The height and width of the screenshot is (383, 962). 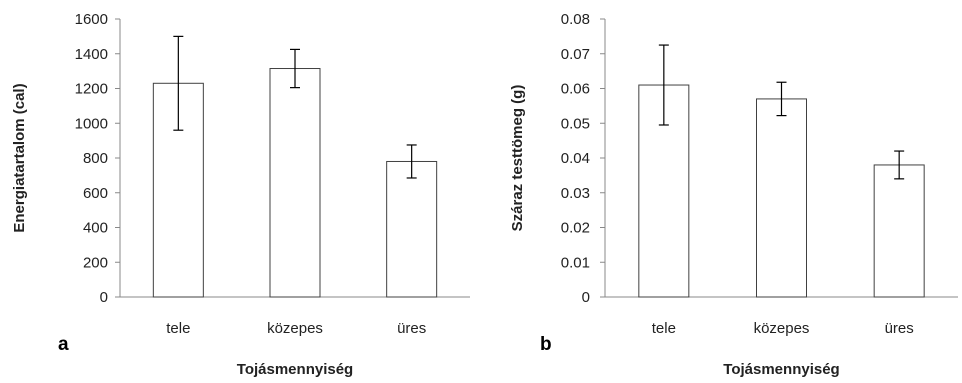 I want to click on y-tick-label: 400, so click(x=95, y=228).